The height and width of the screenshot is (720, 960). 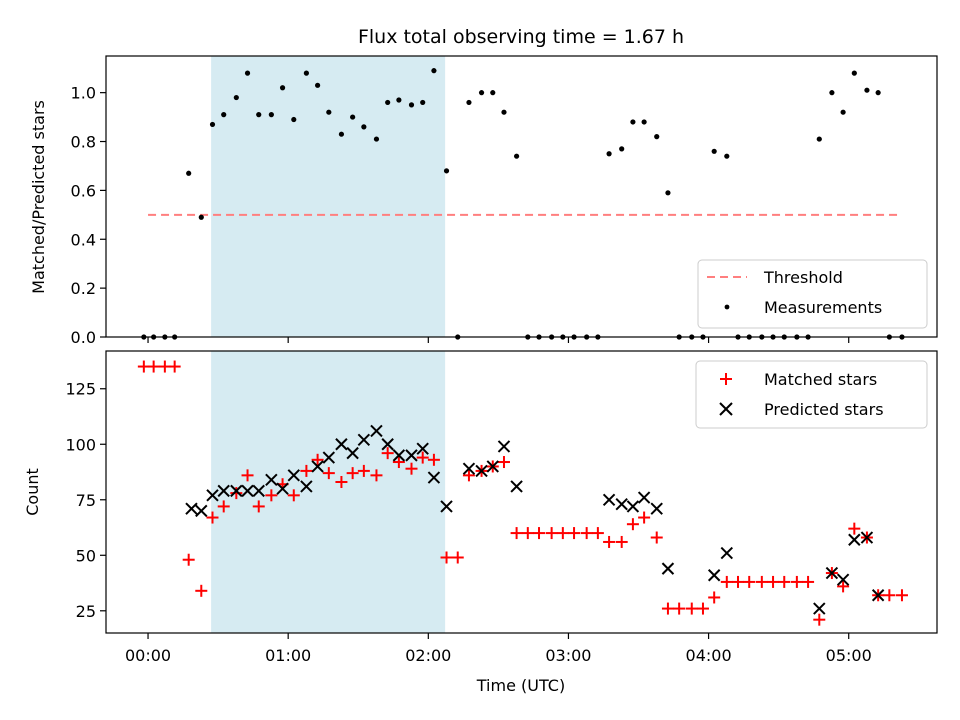 What do you see at coordinates (88, 215) in the screenshot?
I see `top-y-ticks: 0.0 0.2 0.4 0.6 0.8 1.0` at bounding box center [88, 215].